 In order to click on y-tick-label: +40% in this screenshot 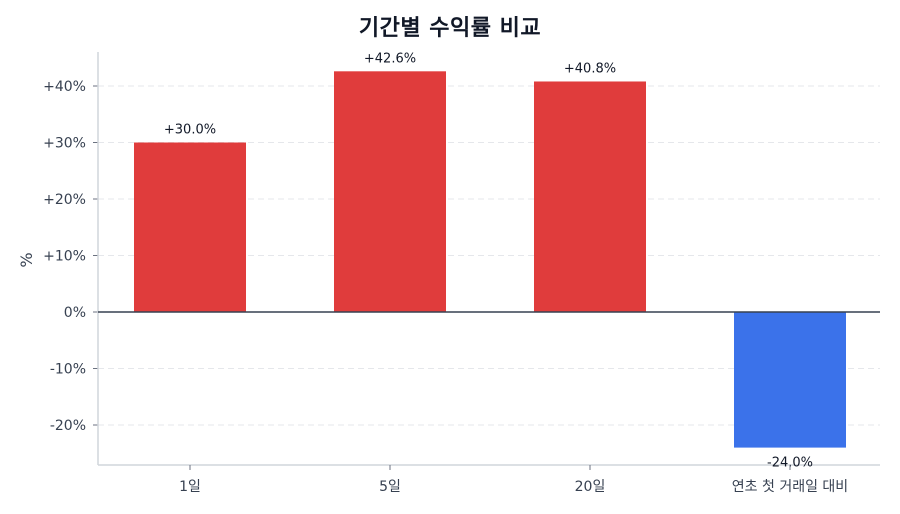, I will do `click(64, 87)`.